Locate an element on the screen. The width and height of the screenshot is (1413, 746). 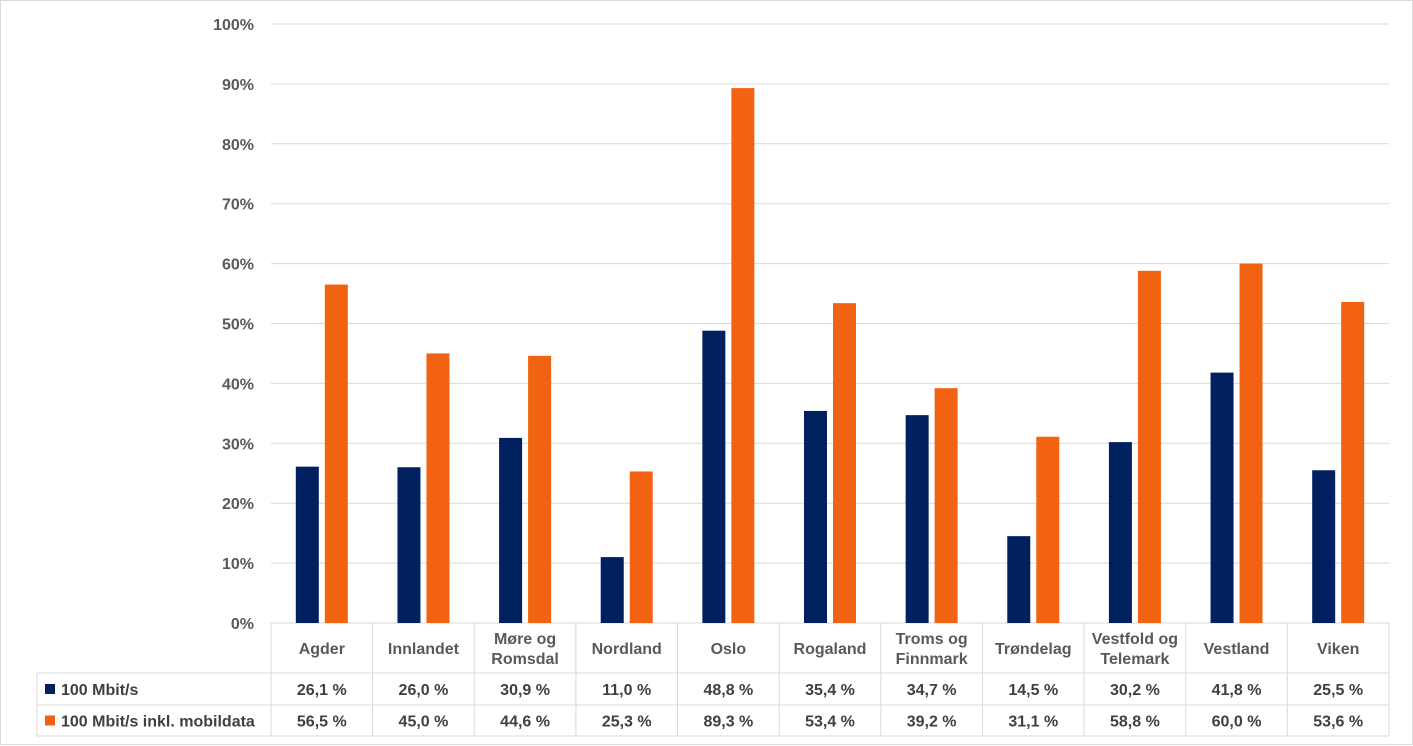
data-label: 53,6 % is located at coordinates (1338, 722).